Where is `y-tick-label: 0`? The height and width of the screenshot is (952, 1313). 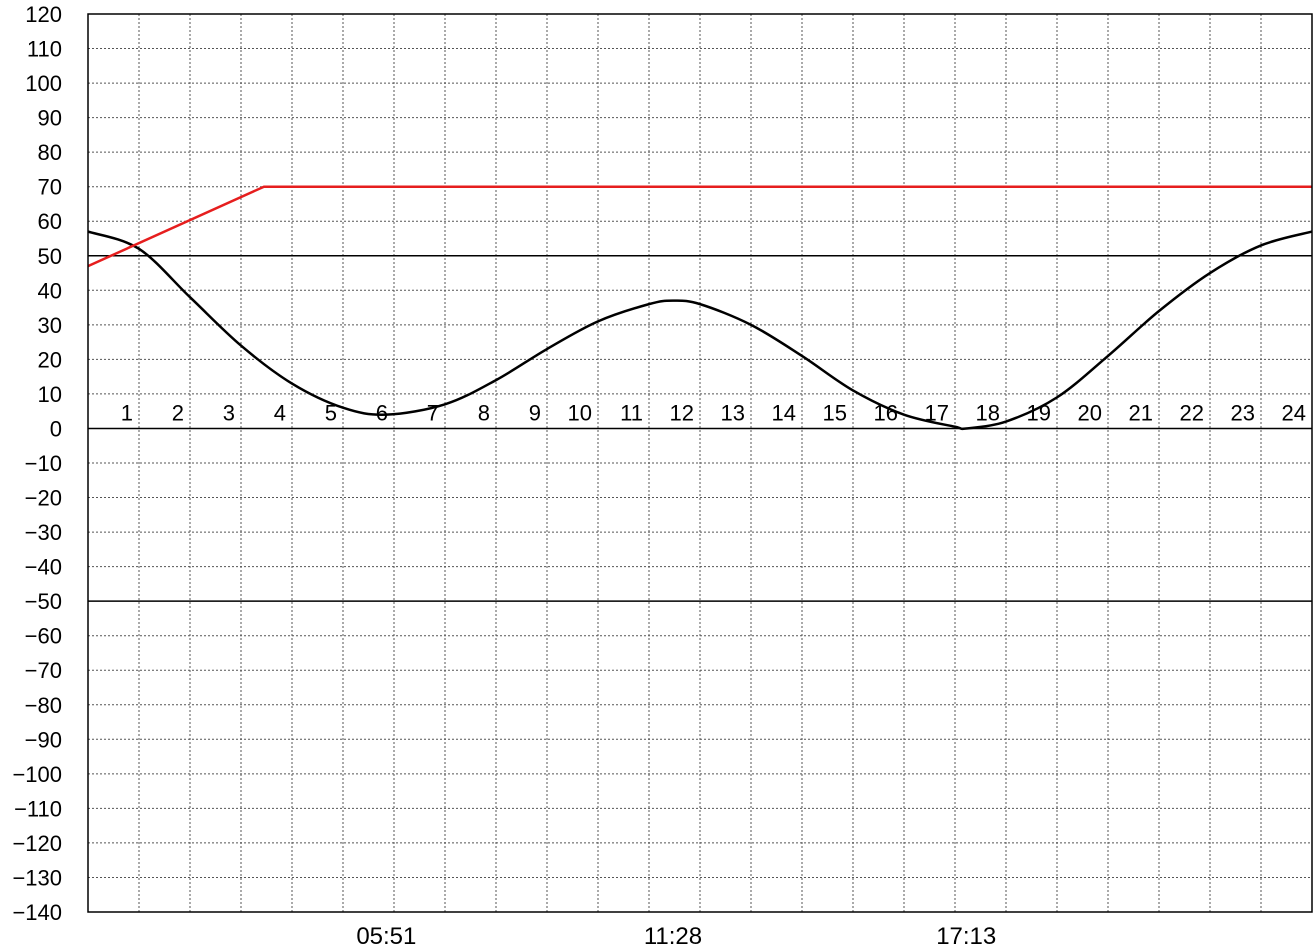 y-tick-label: 0 is located at coordinates (56, 428).